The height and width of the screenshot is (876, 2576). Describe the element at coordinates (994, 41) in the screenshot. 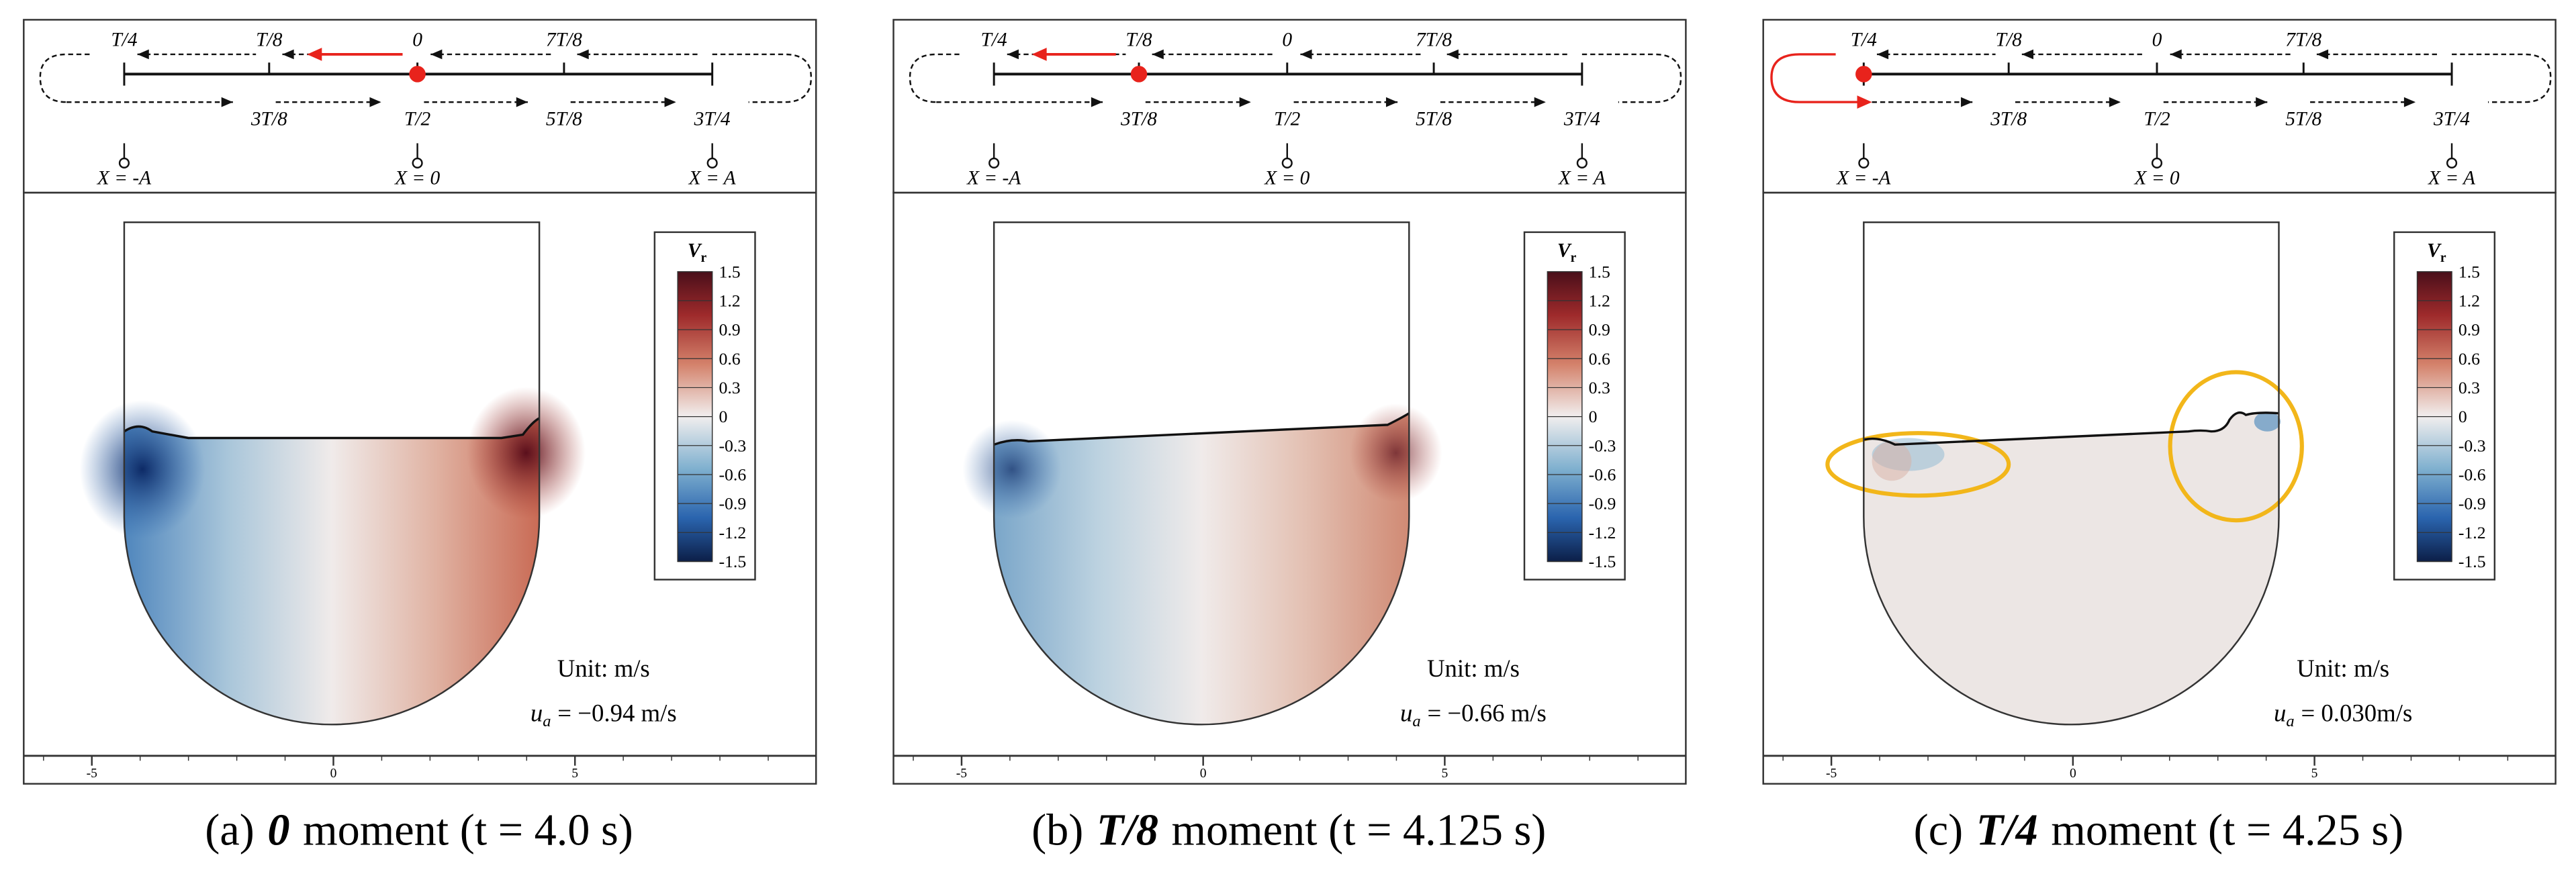

I see `phase-label: T/4` at that location.